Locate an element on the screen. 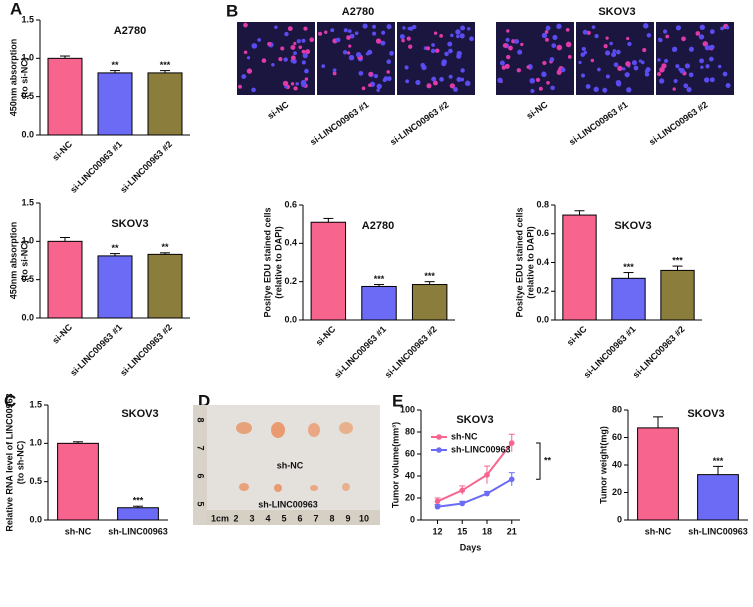 The width and height of the screenshot is (753, 607). y-tick-label: 0.5 is located at coordinates (35, 481).